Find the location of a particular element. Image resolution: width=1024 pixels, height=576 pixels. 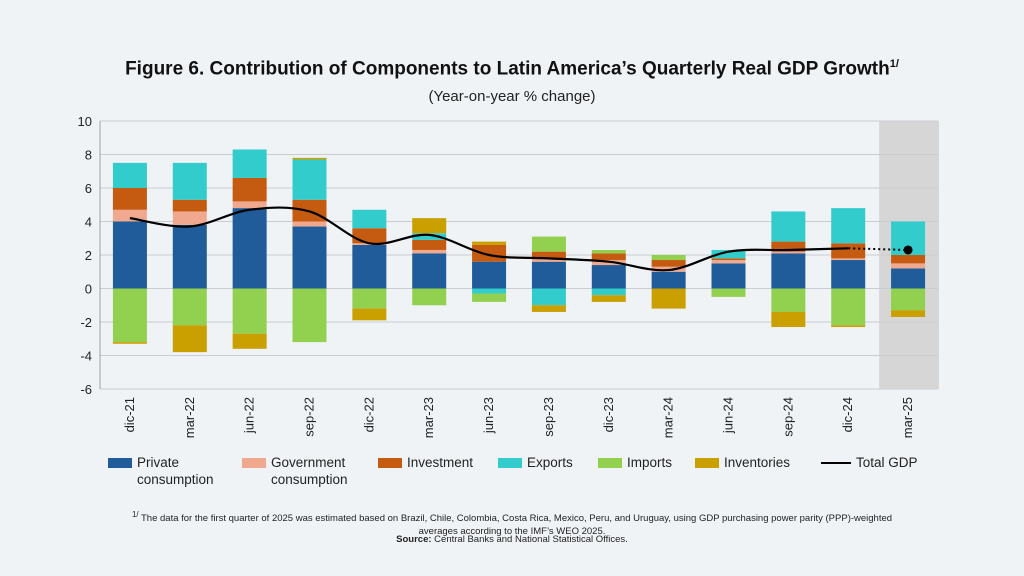

y-tick-label: -4 is located at coordinates (86, 356).